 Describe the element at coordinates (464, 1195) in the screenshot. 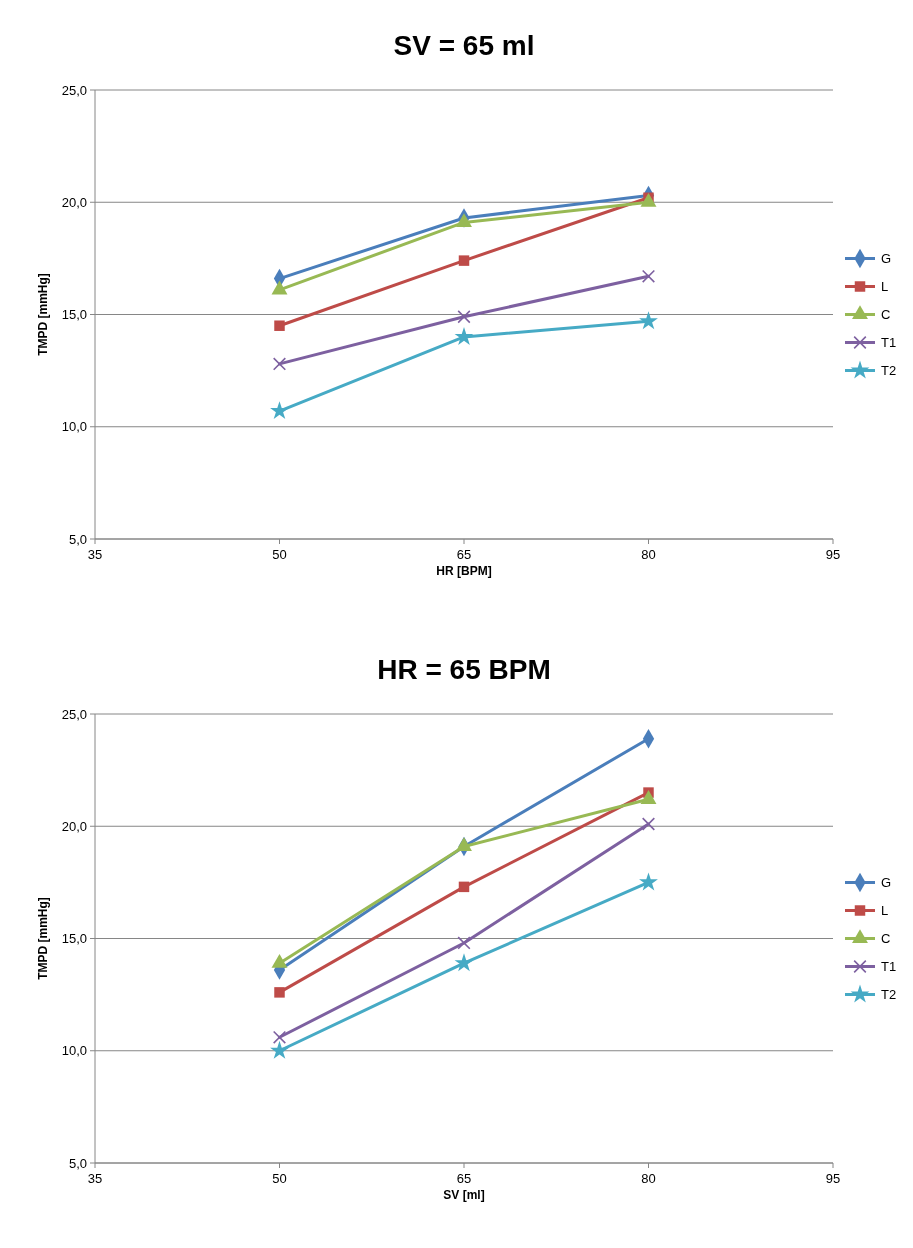

I see `x-axis-title: SV [ml]` at that location.